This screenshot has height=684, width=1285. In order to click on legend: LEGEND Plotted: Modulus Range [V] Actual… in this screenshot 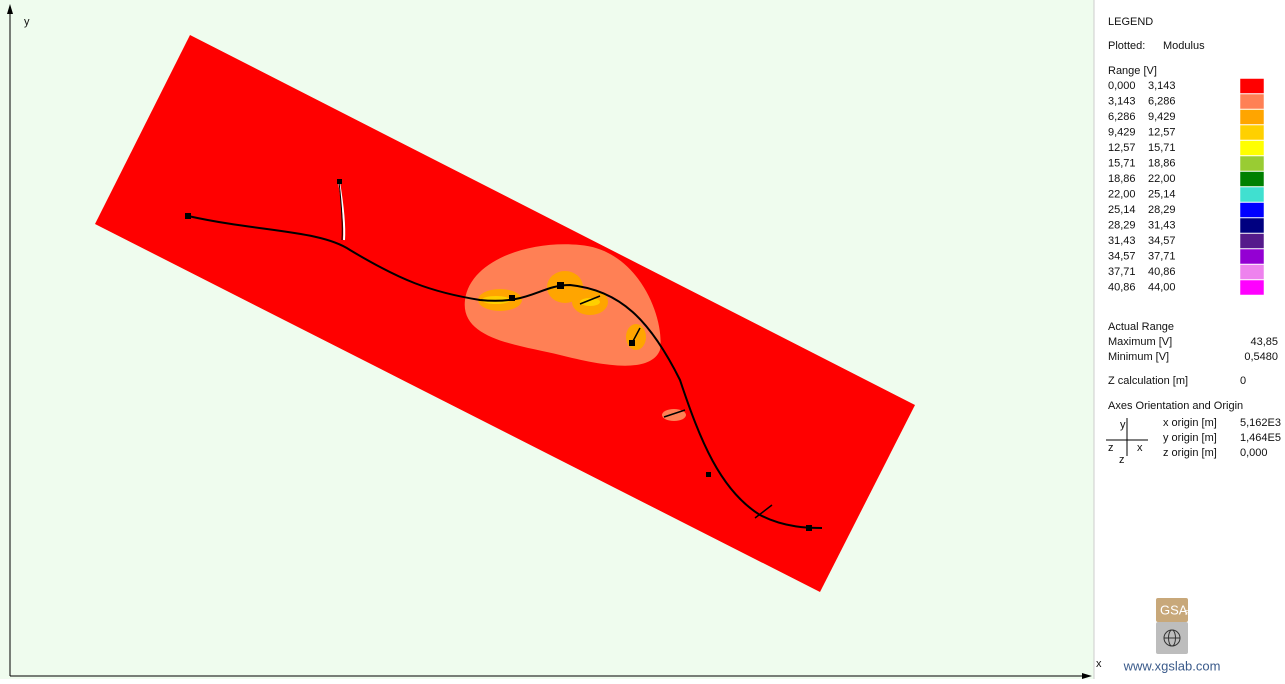, I will do `click(1193, 241)`.